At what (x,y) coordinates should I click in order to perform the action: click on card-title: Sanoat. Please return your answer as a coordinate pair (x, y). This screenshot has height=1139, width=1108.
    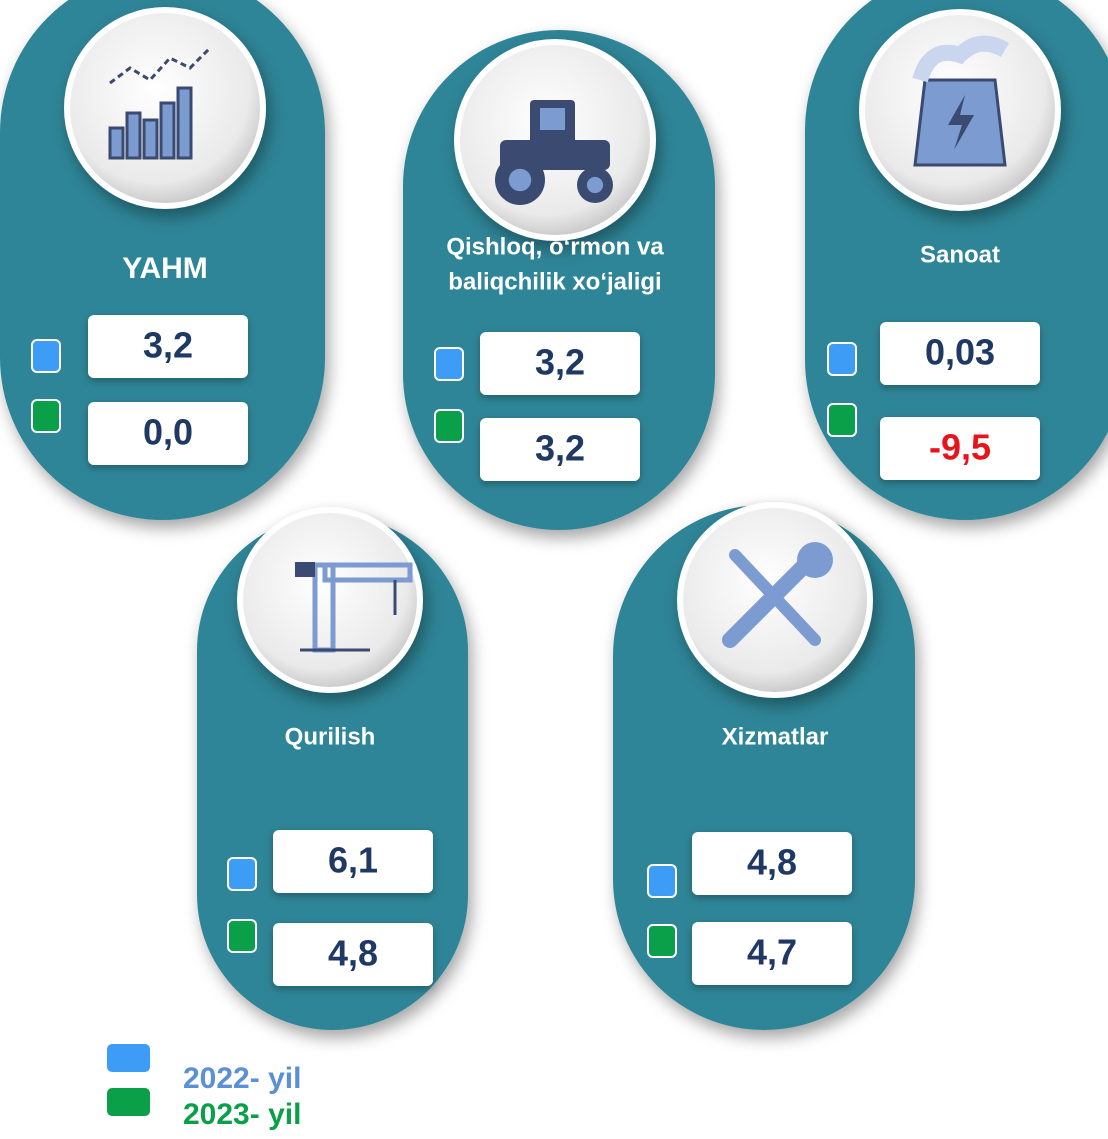
    Looking at the image, I should click on (960, 254).